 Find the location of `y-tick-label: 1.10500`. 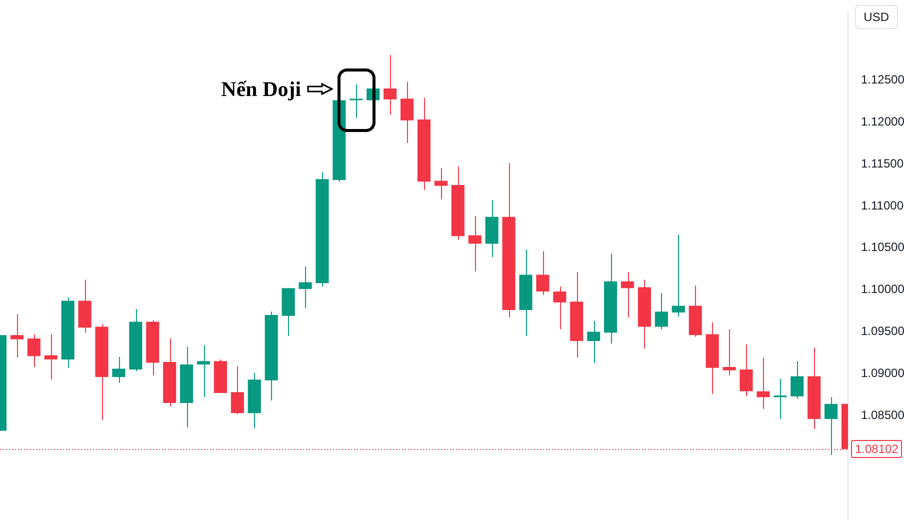

y-tick-label: 1.10500 is located at coordinates (882, 247).